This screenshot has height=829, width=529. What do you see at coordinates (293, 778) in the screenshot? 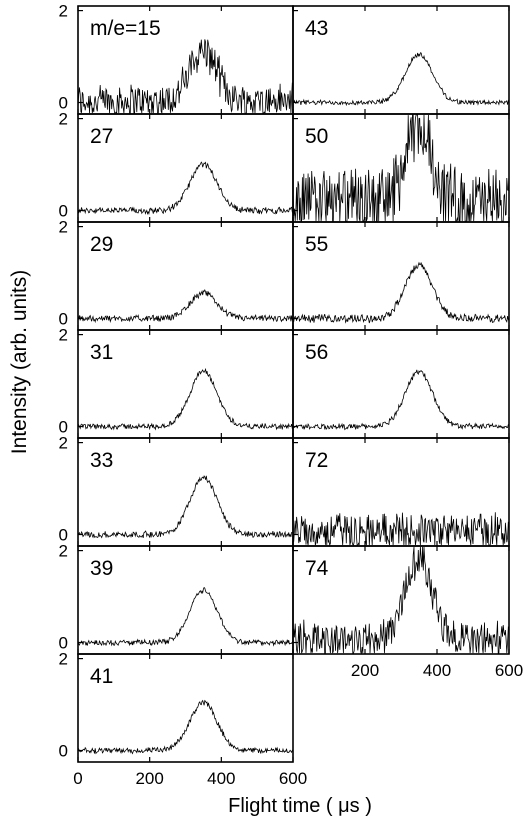
I see `x-tick-label-6-3: 600` at bounding box center [293, 778].